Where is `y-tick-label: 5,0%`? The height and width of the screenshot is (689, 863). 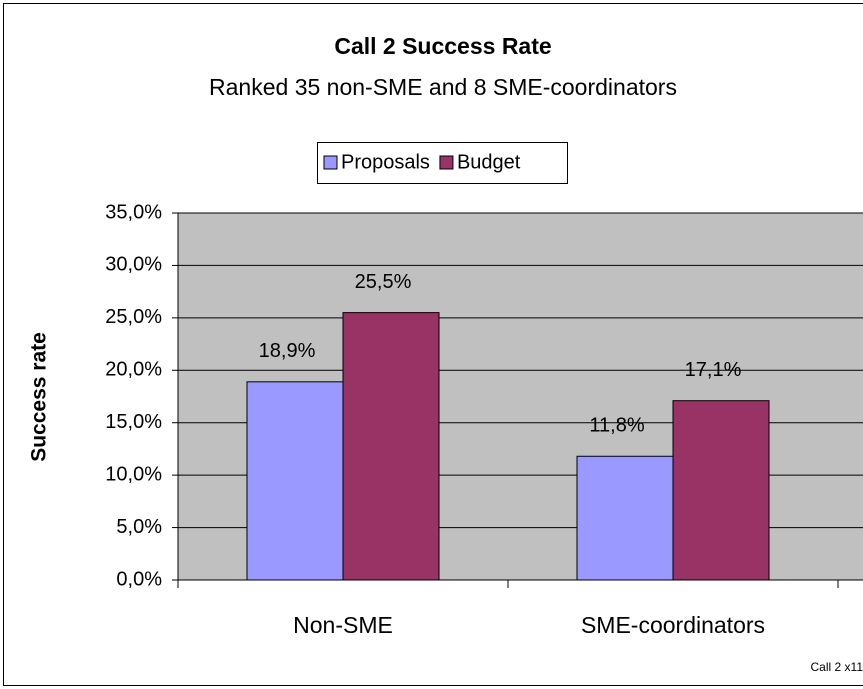 y-tick-label: 5,0% is located at coordinates (139, 527).